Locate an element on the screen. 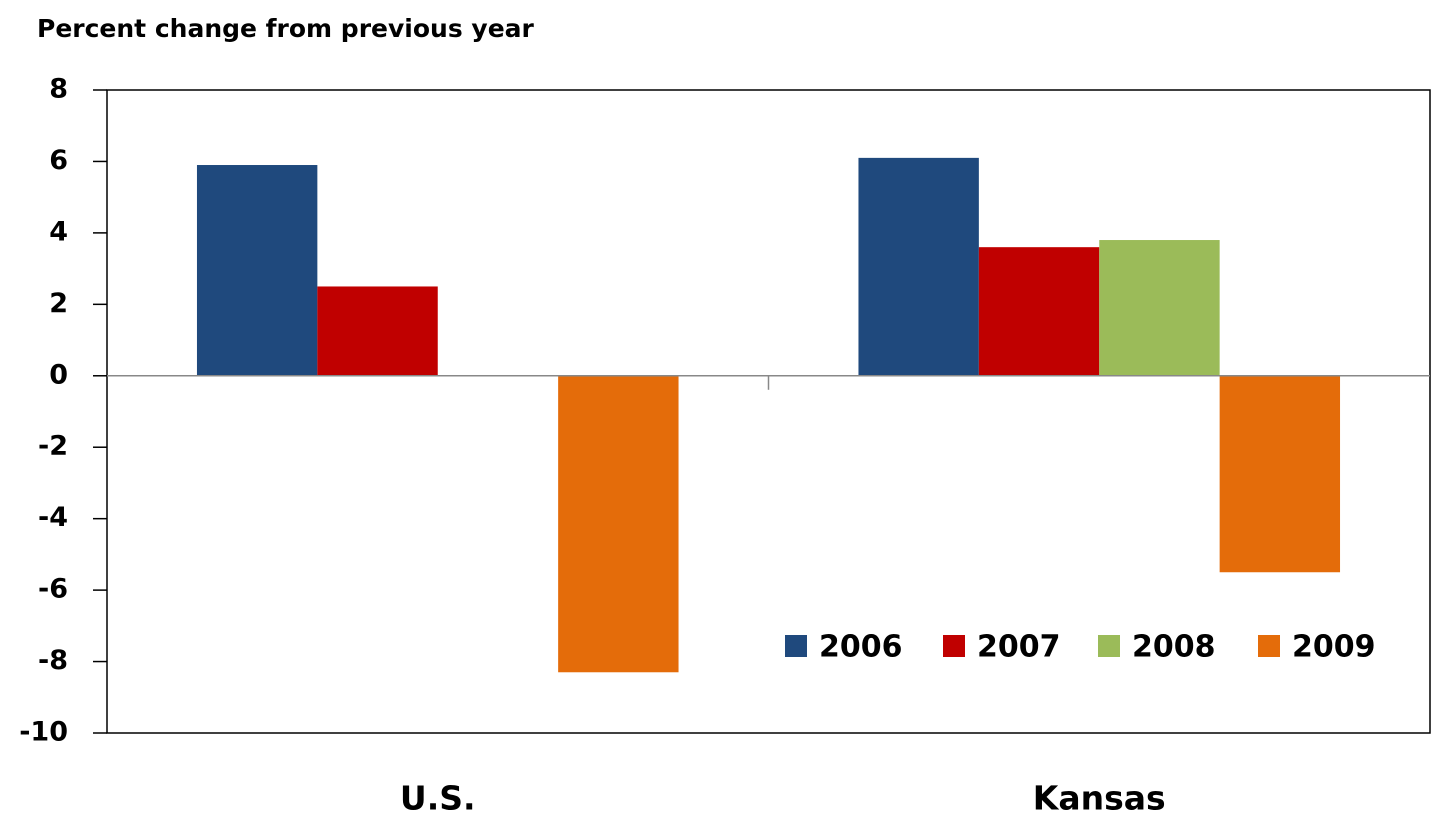 This screenshot has height=815, width=1437. x-tick-label: Kansas is located at coordinates (1099, 797).